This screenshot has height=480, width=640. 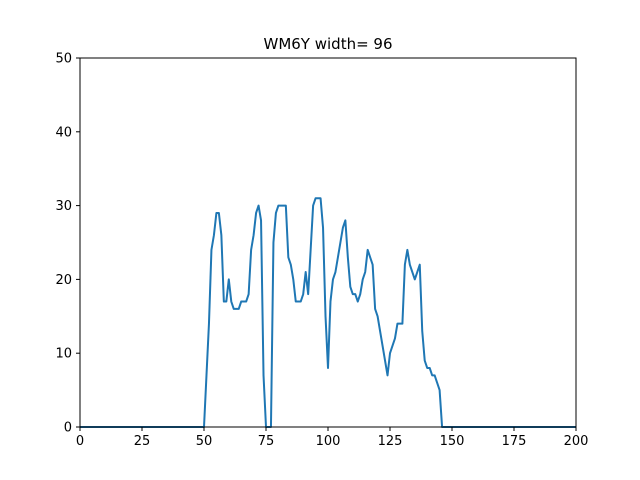 I want to click on y-tick-label: 0, so click(x=68, y=428).